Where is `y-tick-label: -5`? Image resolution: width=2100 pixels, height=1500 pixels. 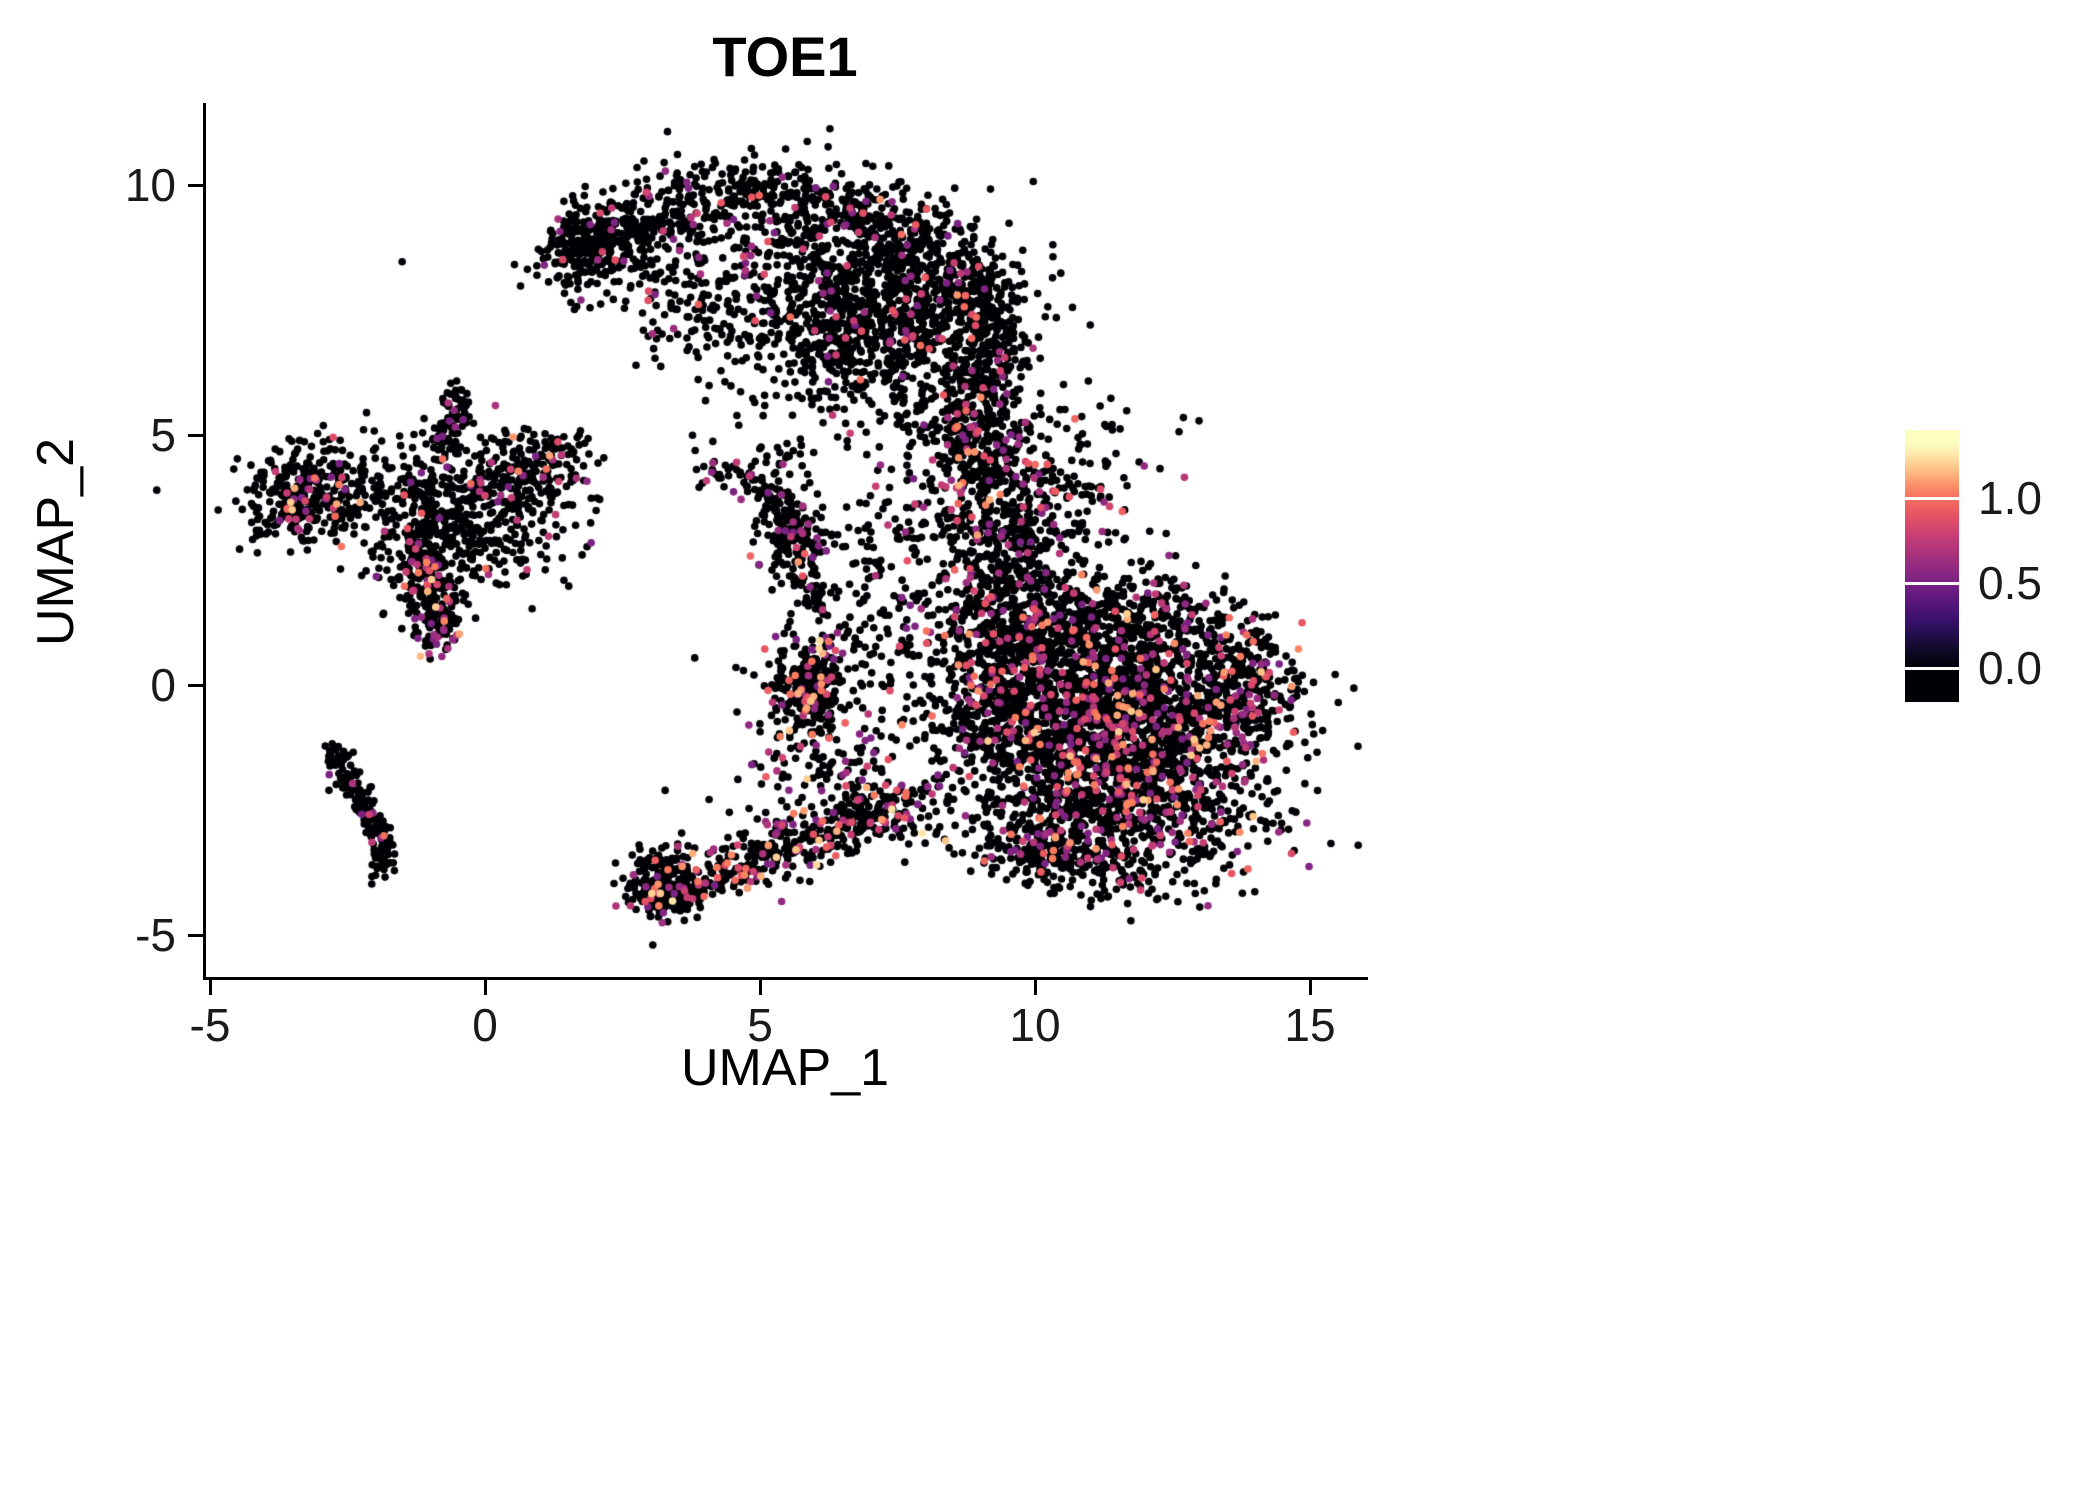
y-tick-label: -5 is located at coordinates (155, 935).